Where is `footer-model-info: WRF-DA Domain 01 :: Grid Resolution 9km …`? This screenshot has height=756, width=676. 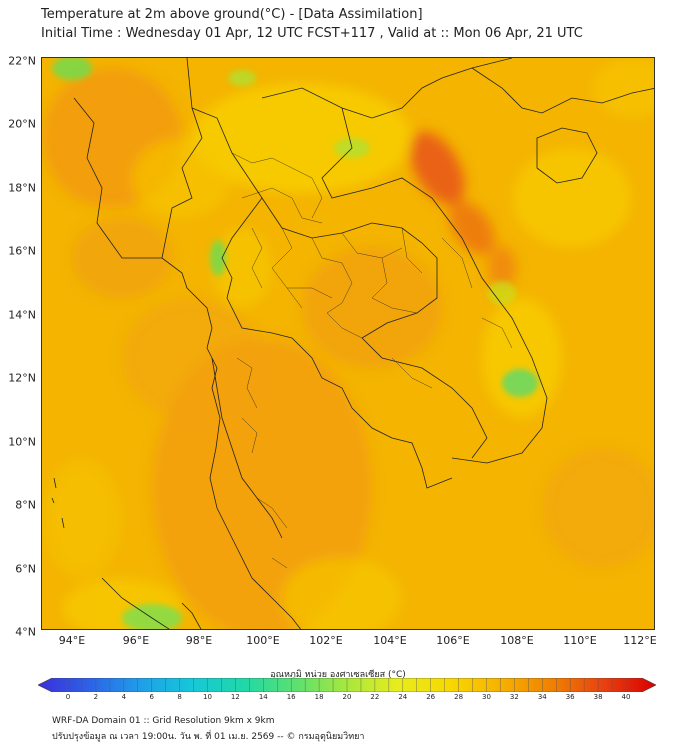 footer-model-info: WRF-DA Domain 01 :: Grid Resolution 9km … is located at coordinates (163, 721).